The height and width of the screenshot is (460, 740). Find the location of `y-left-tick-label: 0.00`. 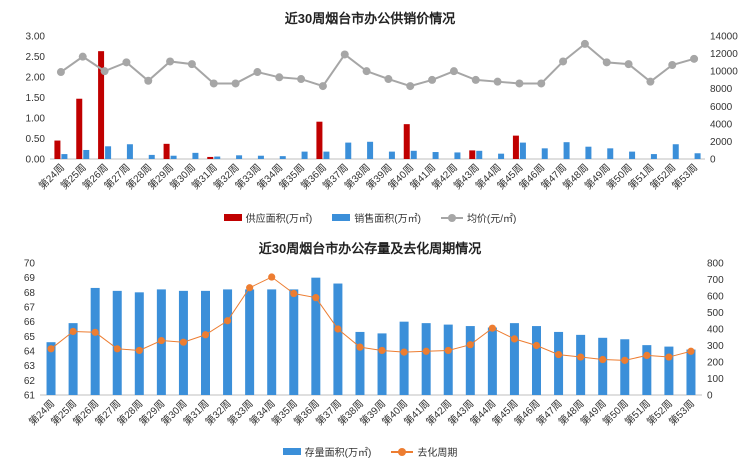

y-left-tick-label: 0.00 is located at coordinates (36, 160).